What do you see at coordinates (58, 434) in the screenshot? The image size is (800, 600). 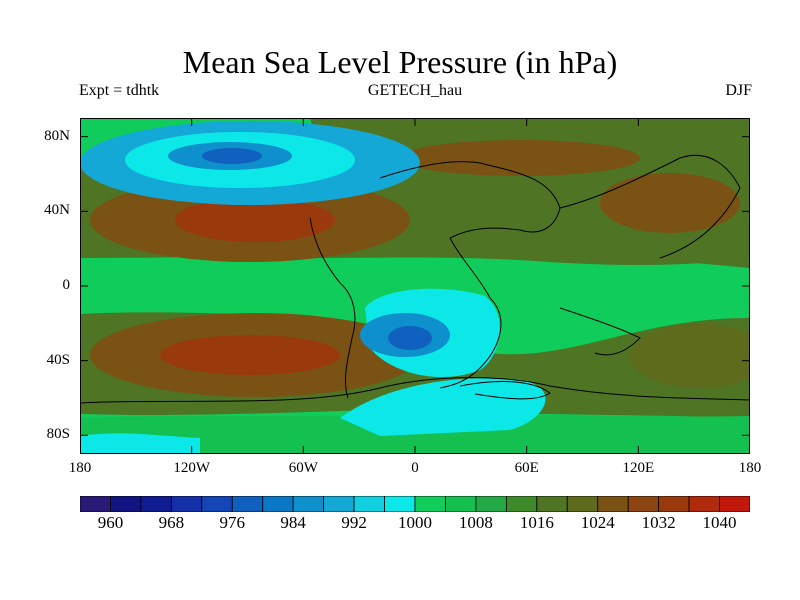 I see `y-tick-label: 80S` at bounding box center [58, 434].